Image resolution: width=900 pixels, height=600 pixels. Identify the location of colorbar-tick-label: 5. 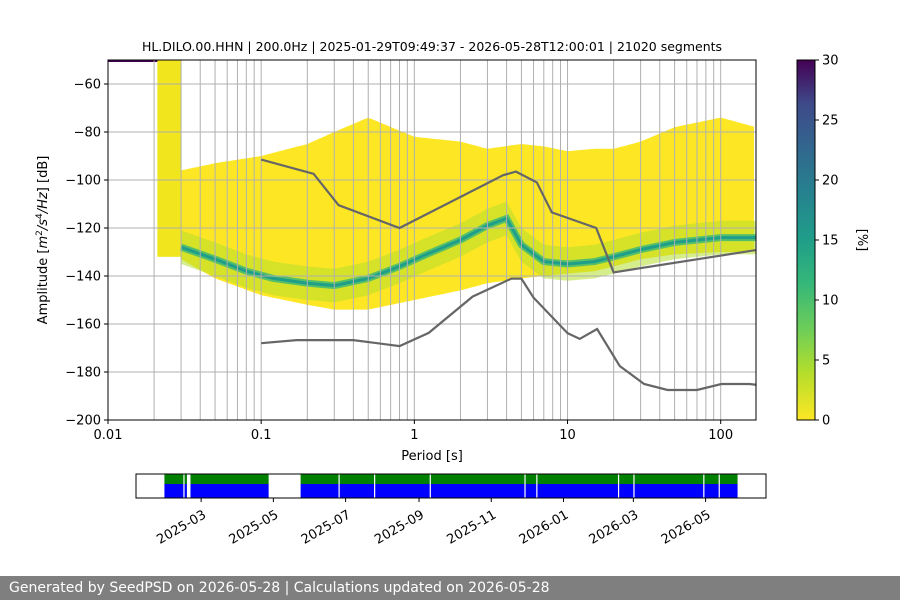
(826, 361).